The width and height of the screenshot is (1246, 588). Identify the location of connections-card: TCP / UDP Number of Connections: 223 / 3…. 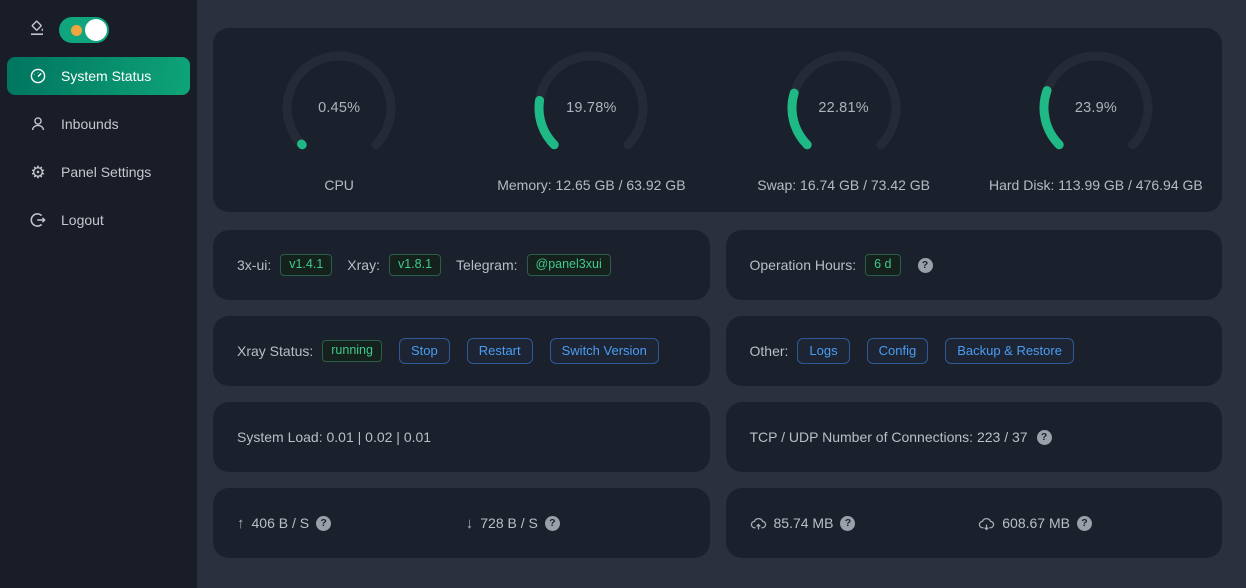
(973, 437).